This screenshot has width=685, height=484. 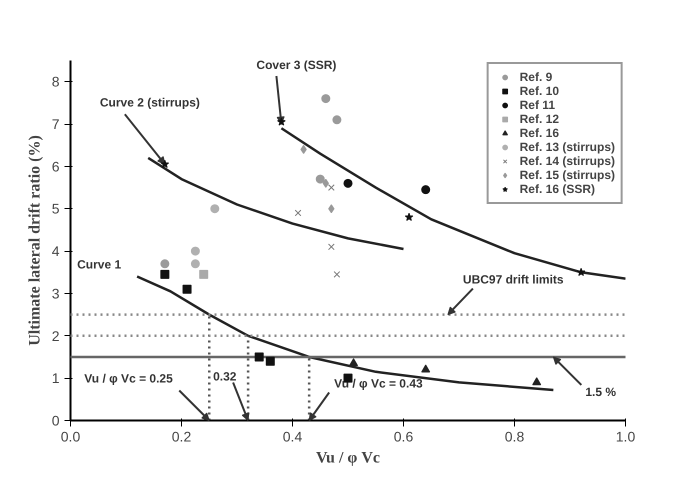 What do you see at coordinates (626, 436) in the screenshot?
I see `x-tick-label: 1.0` at bounding box center [626, 436].